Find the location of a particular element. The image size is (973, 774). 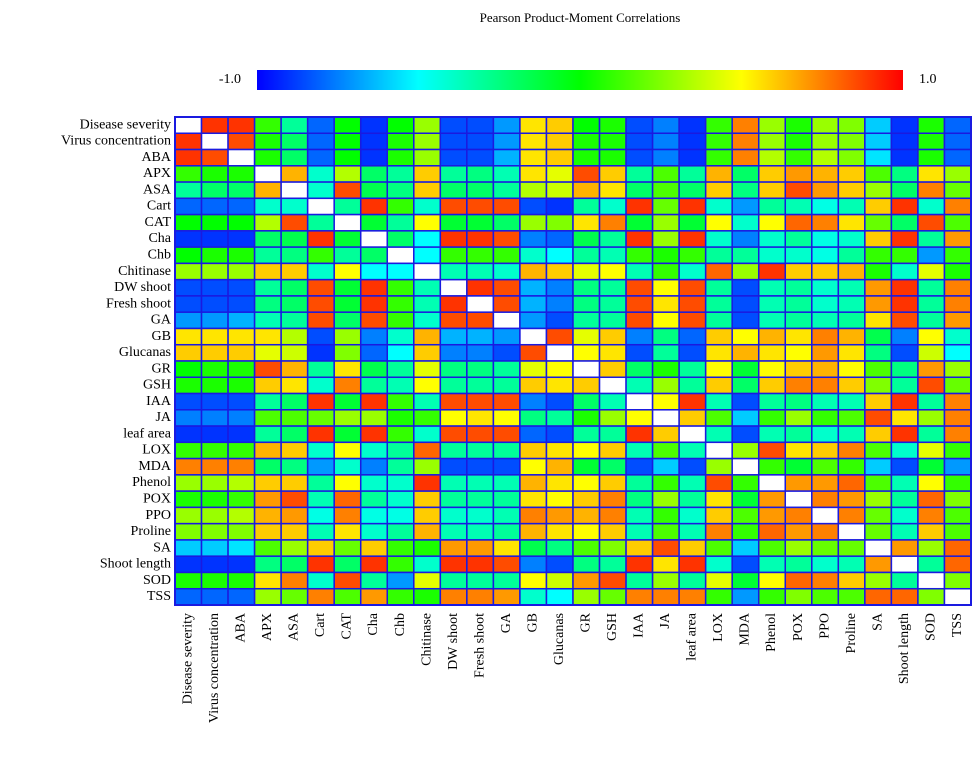

y-tick-label: Cart is located at coordinates (159, 206).